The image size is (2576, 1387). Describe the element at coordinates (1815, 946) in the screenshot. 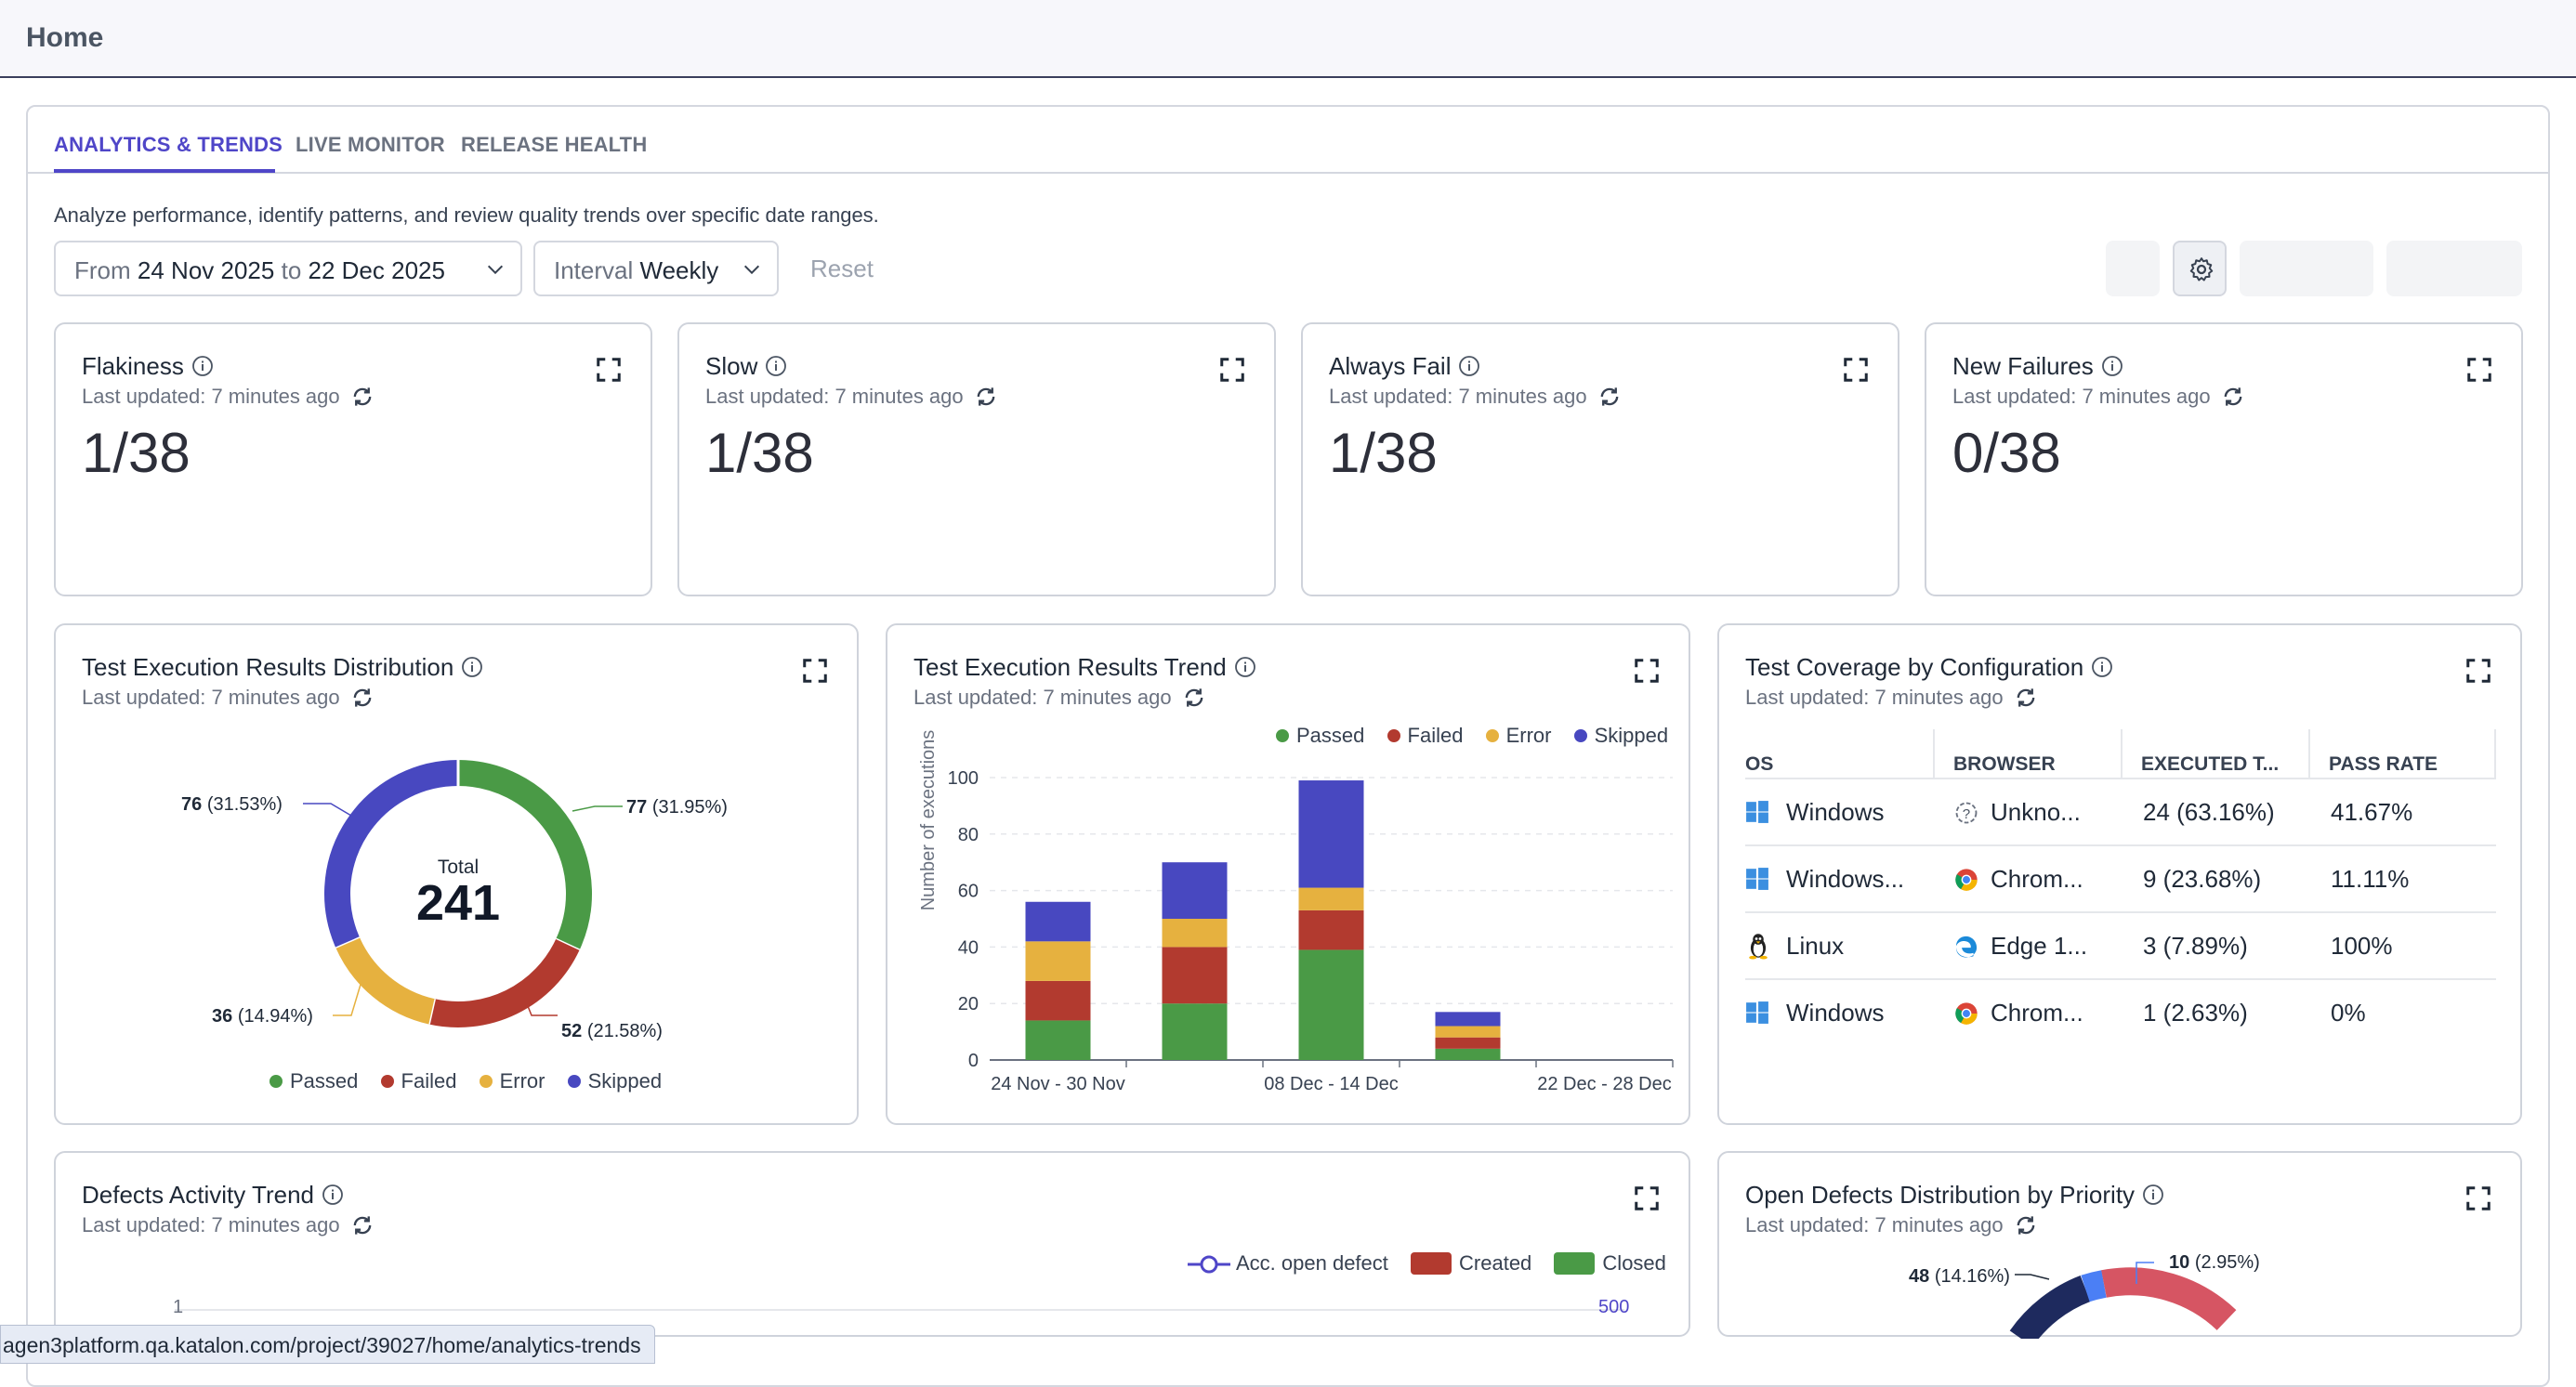

I see `cell-os: Linux` at that location.